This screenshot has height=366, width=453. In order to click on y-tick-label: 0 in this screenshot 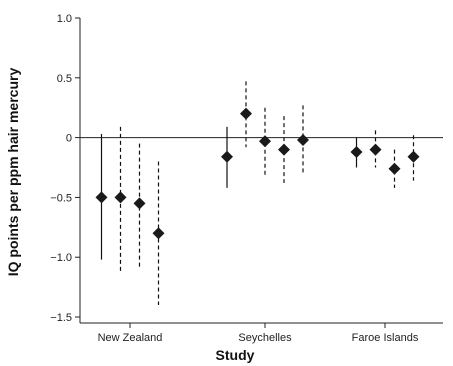, I will do `click(69, 139)`.